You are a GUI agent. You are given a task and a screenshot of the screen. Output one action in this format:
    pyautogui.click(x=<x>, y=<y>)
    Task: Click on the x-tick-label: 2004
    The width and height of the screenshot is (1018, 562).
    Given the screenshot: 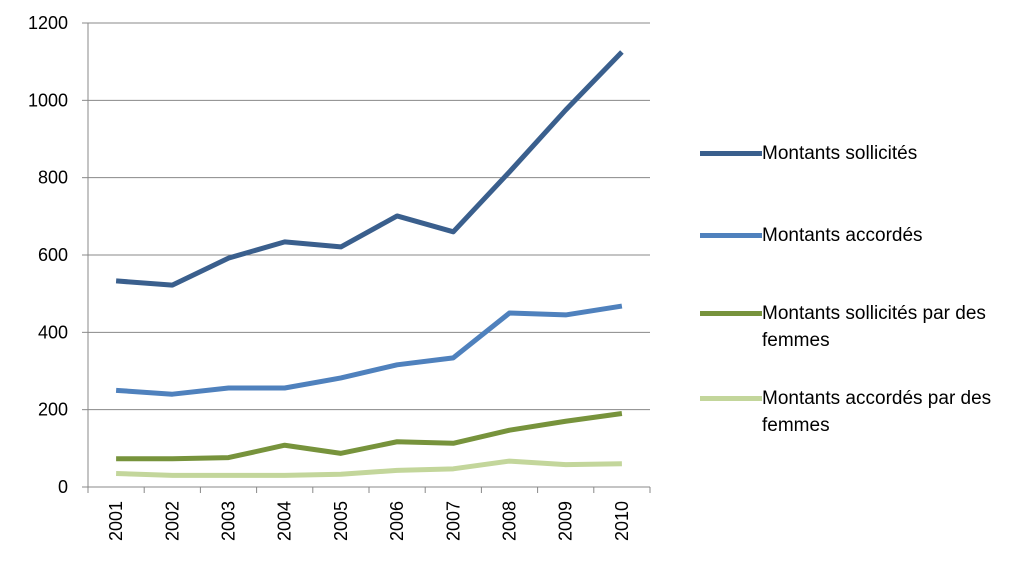 What is the action you would take?
    pyautogui.click(x=285, y=521)
    